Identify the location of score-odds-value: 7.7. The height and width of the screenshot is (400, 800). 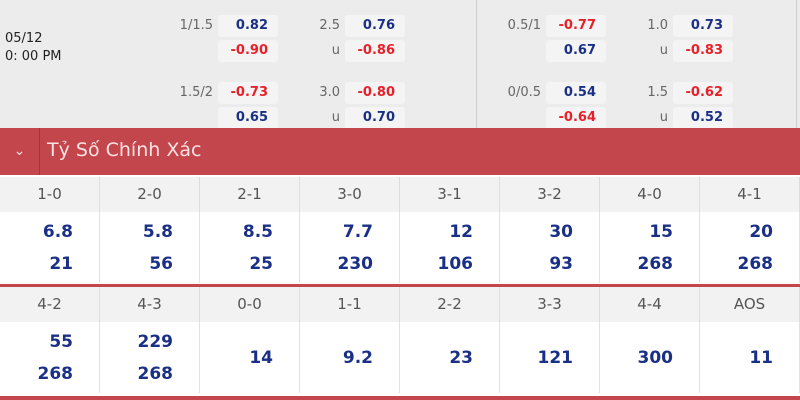
(357, 231).